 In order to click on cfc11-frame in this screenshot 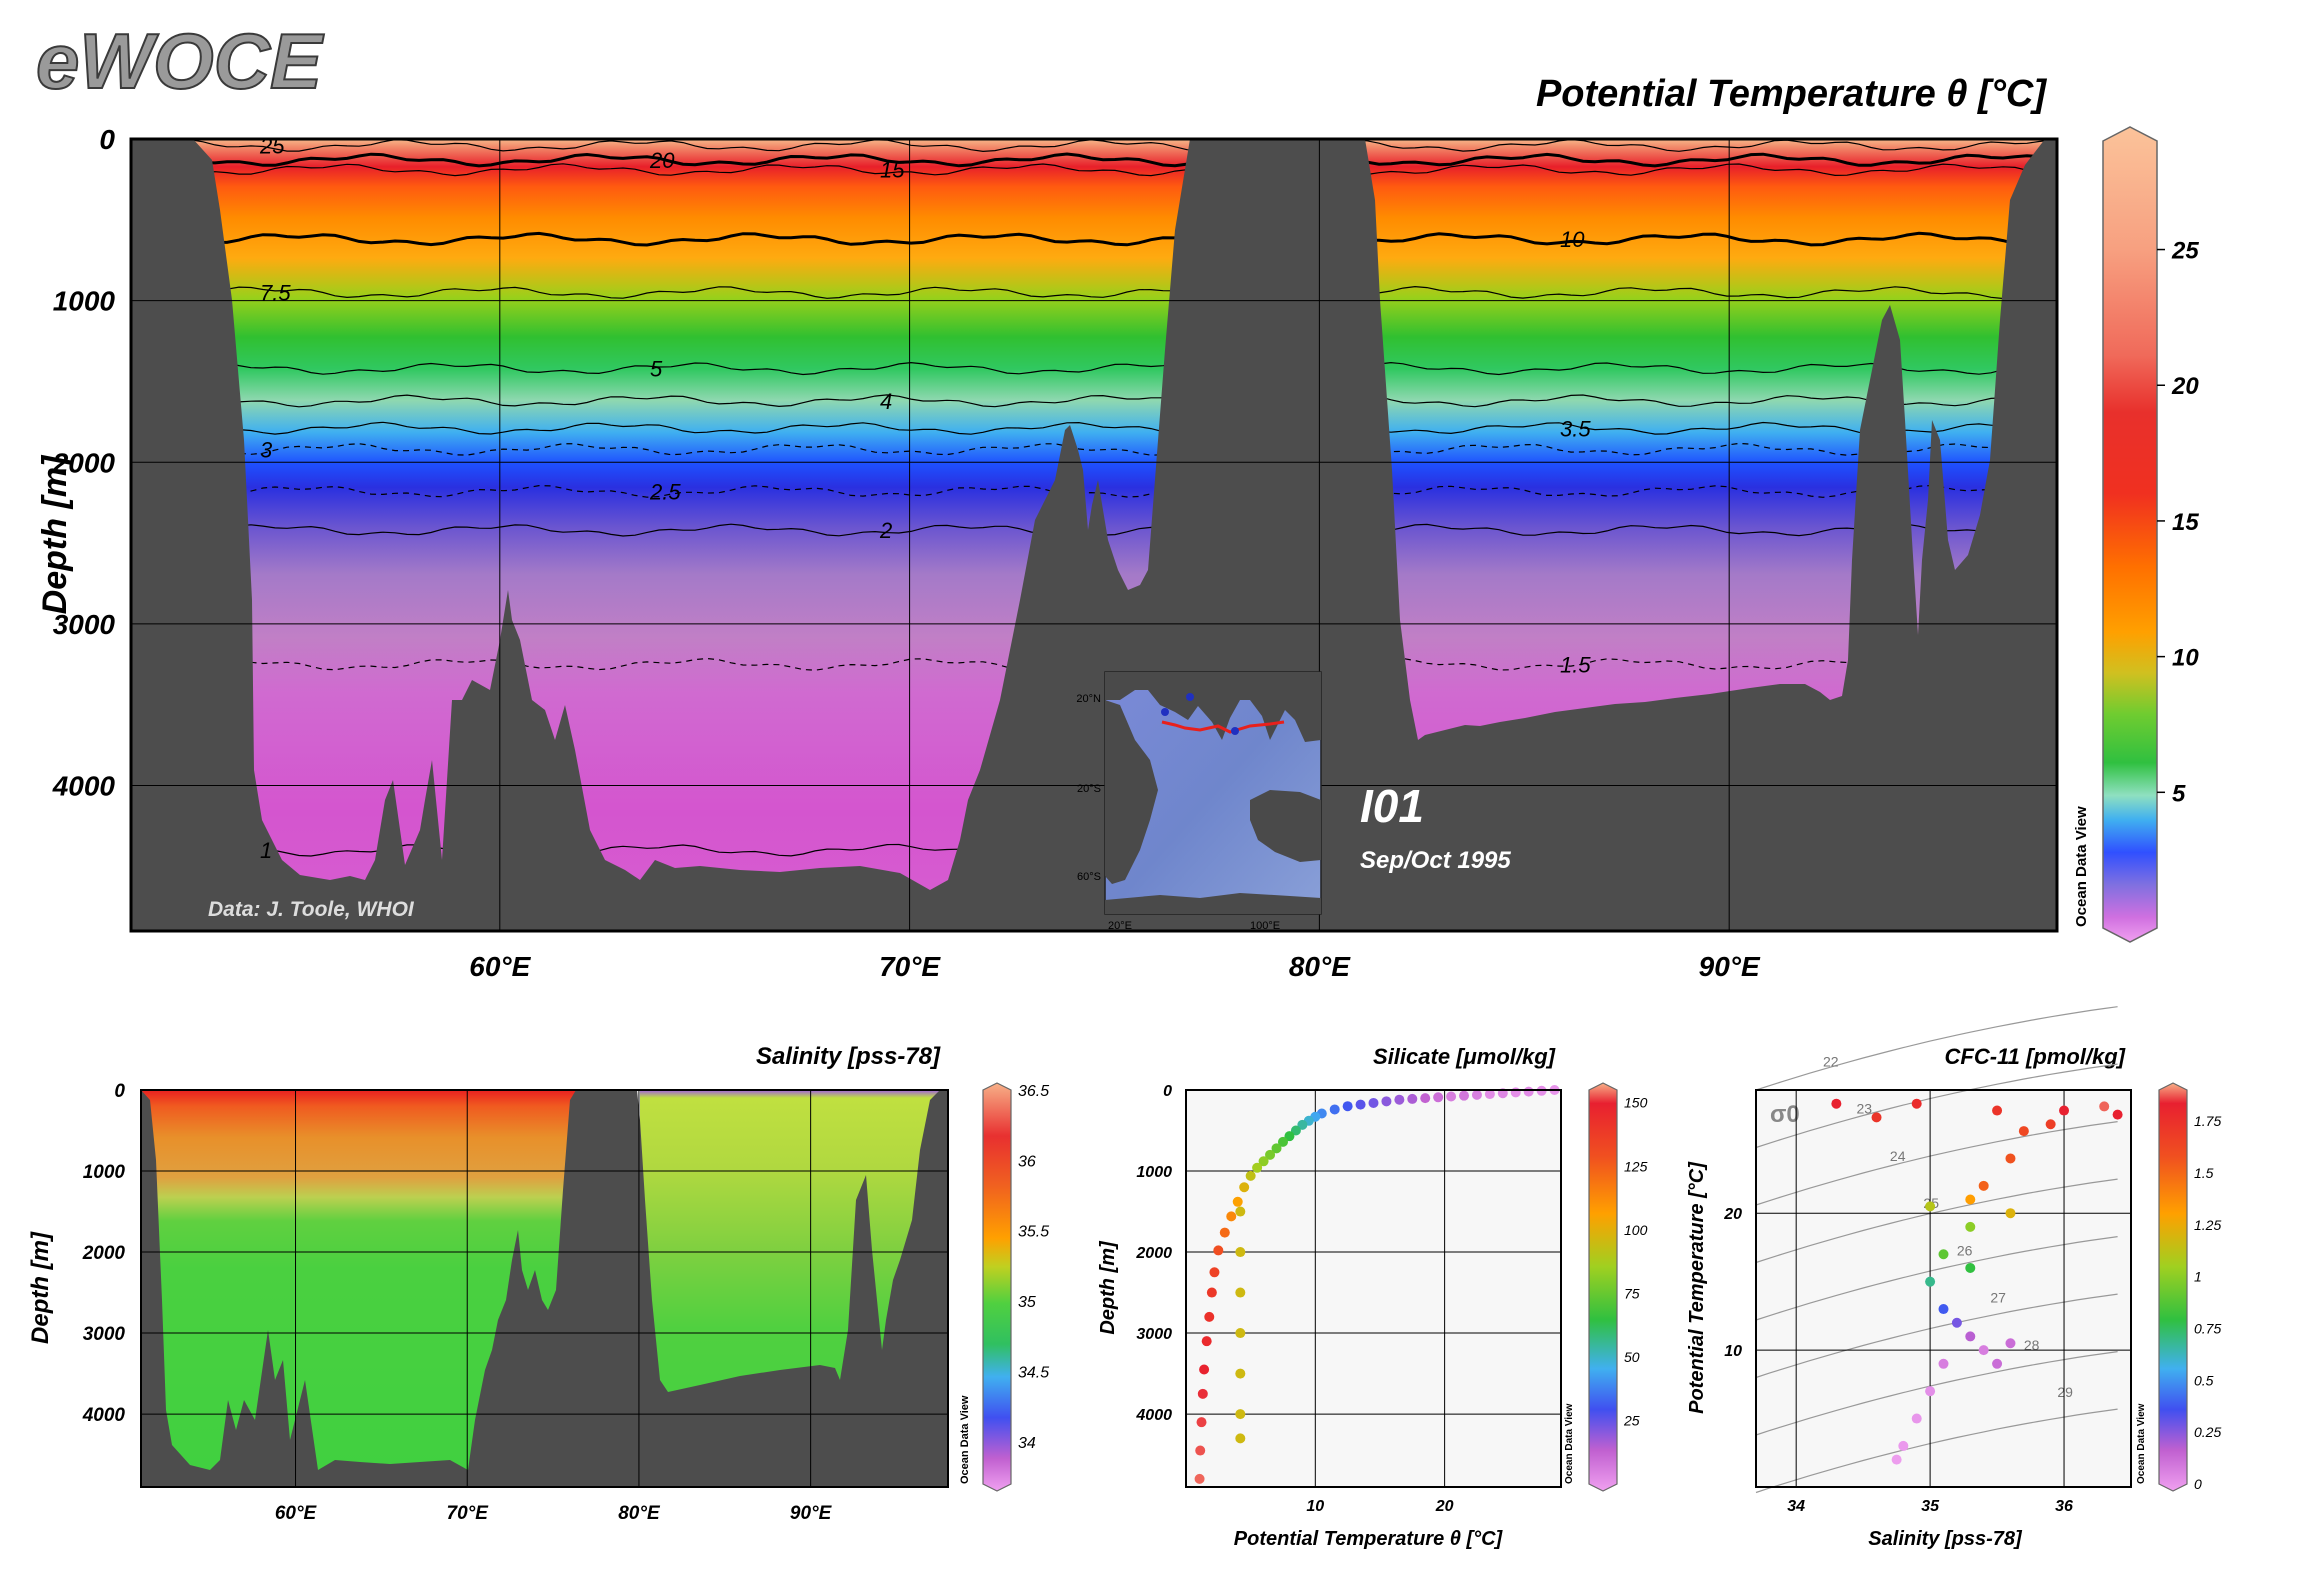, I will do `click(1943, 1288)`.